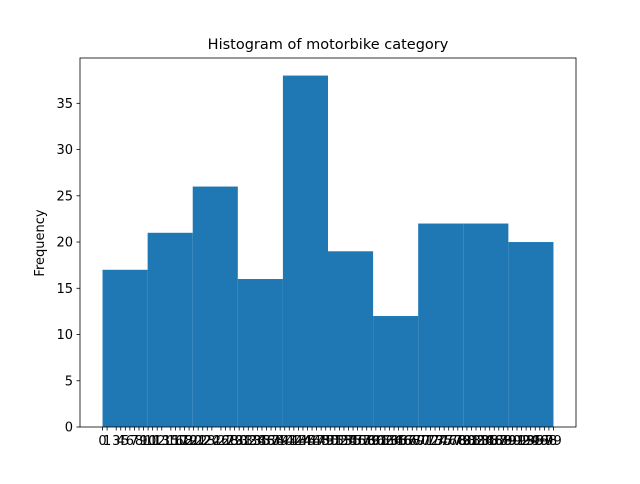 The height and width of the screenshot is (484, 640). What do you see at coordinates (253, 441) in the screenshot?
I see `x-tick-label: 33` at bounding box center [253, 441].